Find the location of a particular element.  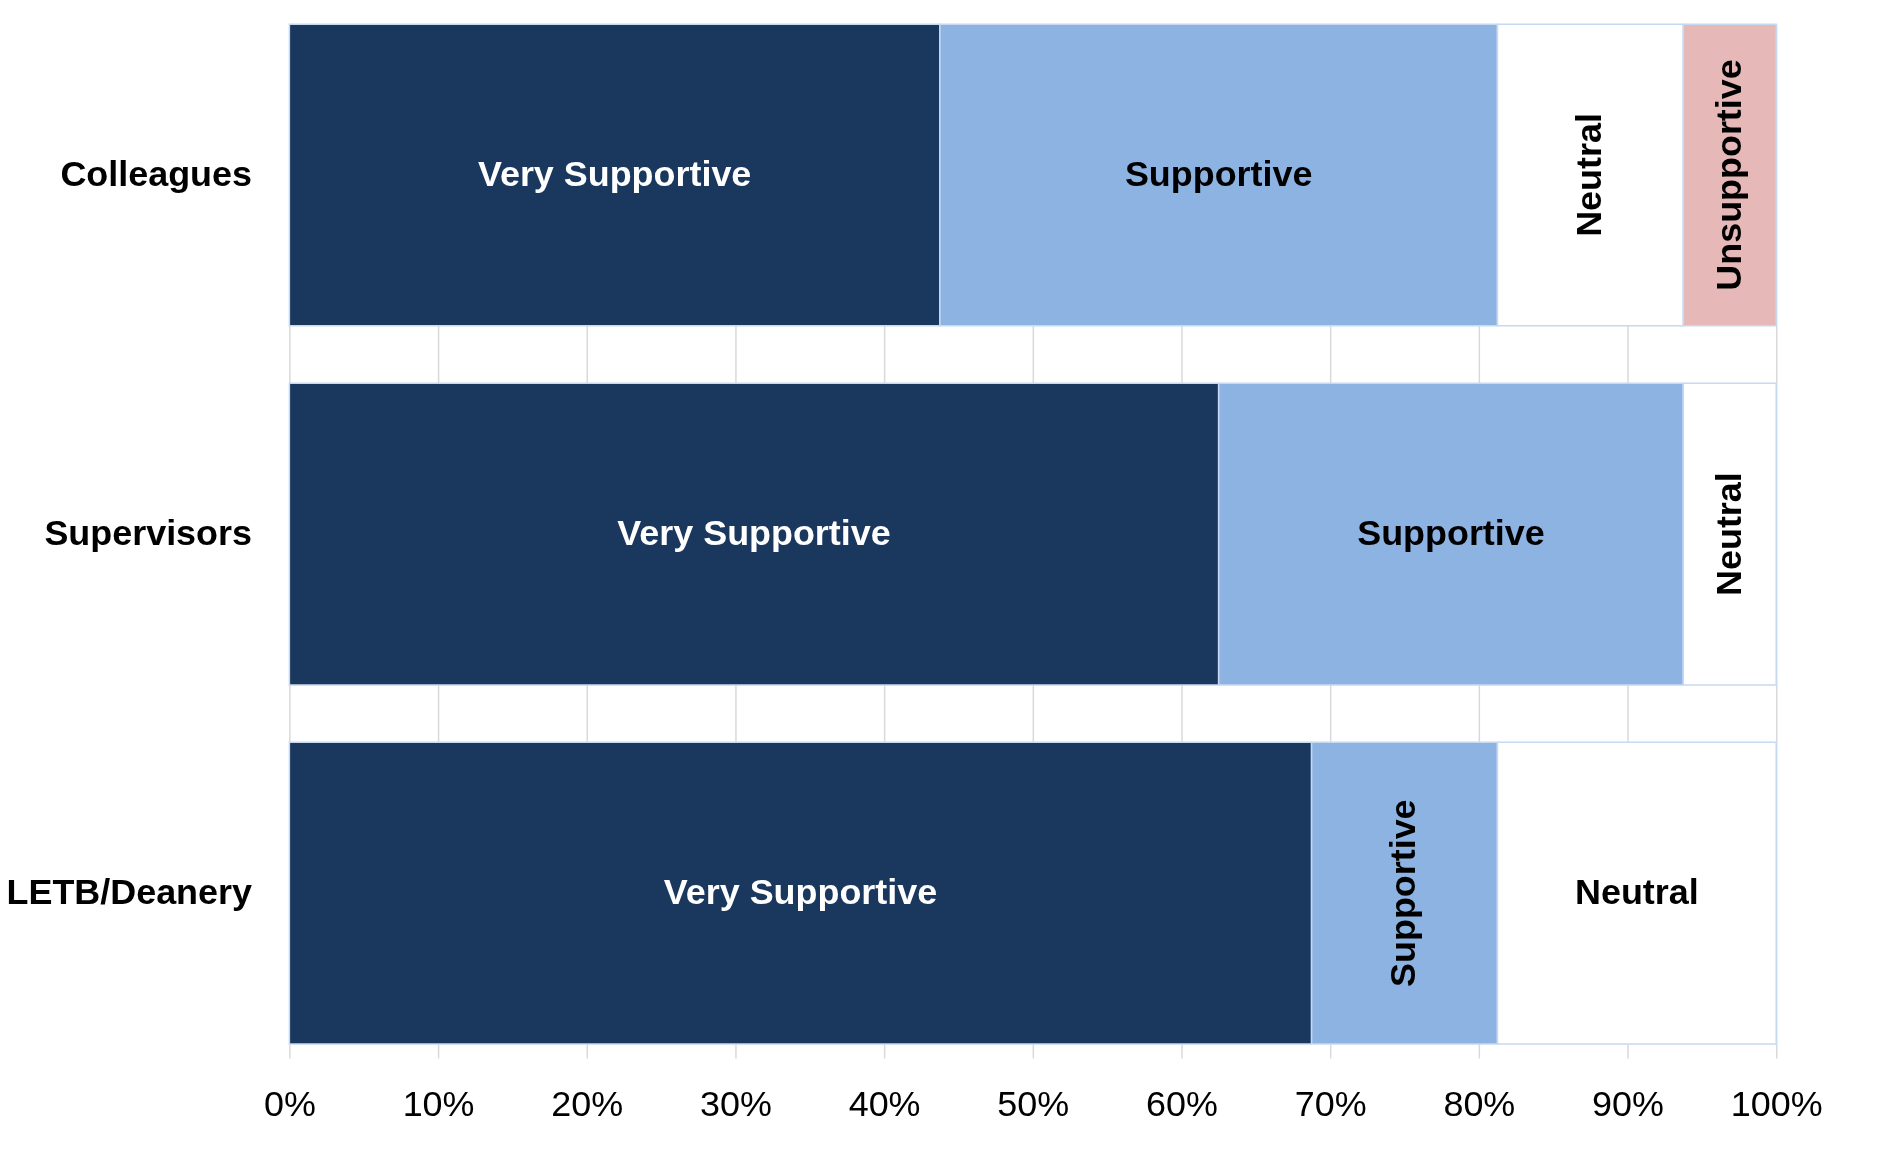

y-tick-label: Colleagues is located at coordinates (156, 173).